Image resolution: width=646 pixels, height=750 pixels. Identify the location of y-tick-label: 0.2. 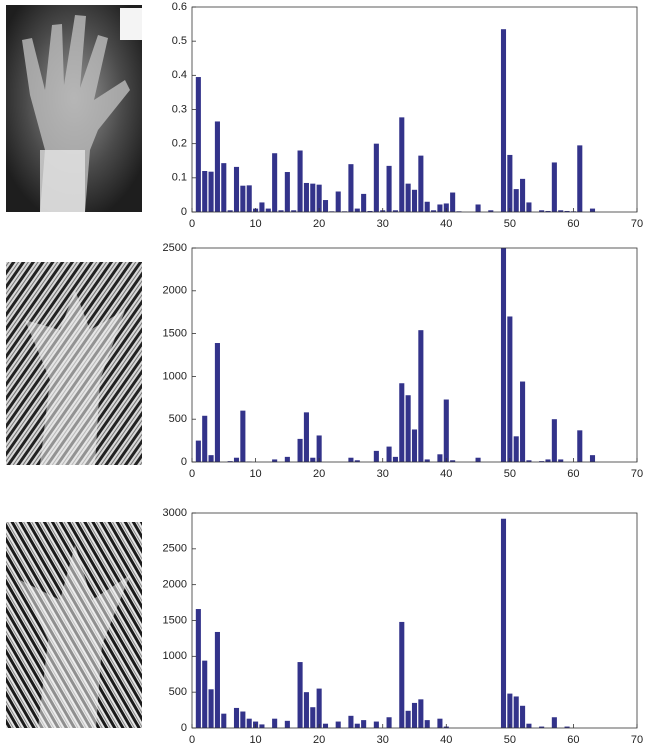
(179, 144).